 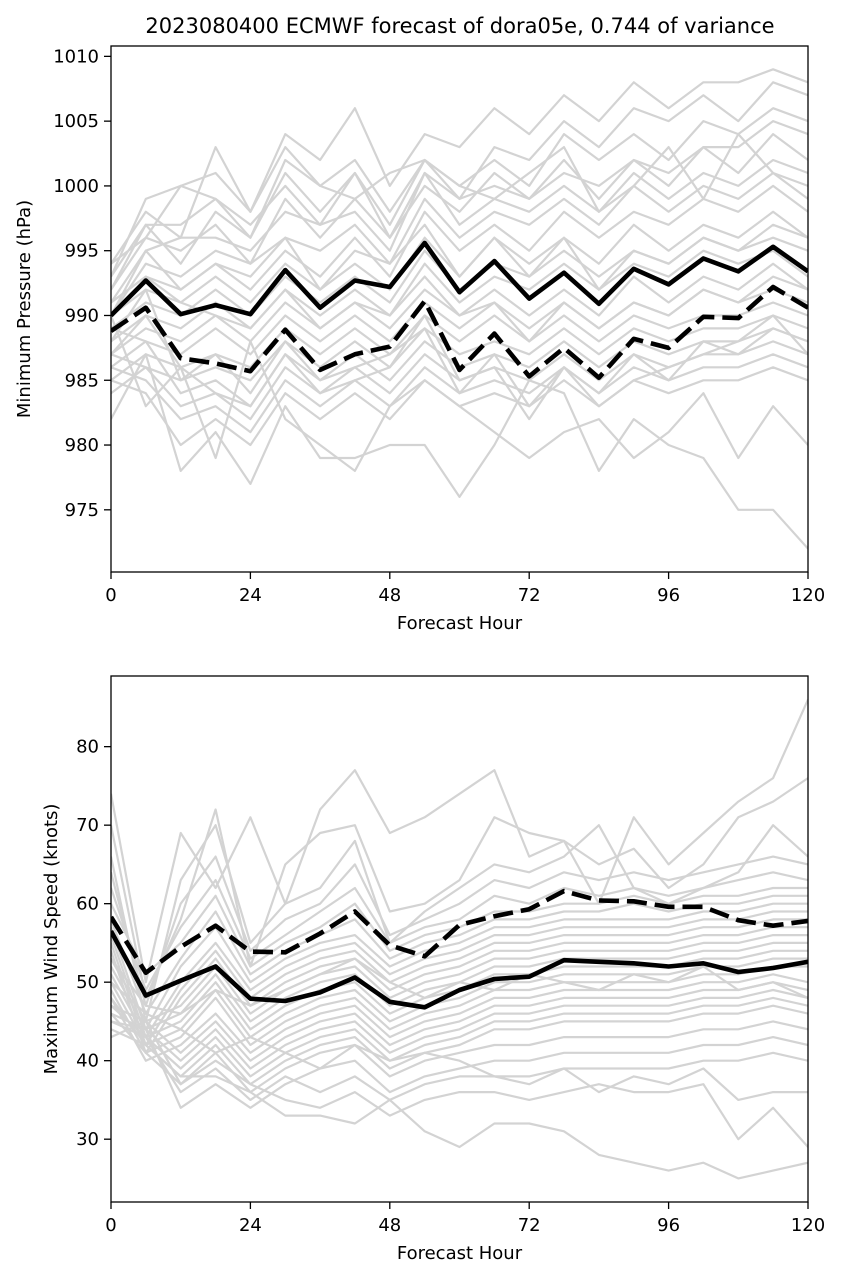 What do you see at coordinates (87, 982) in the screenshot?
I see `wind-y-tick-label: 50` at bounding box center [87, 982].